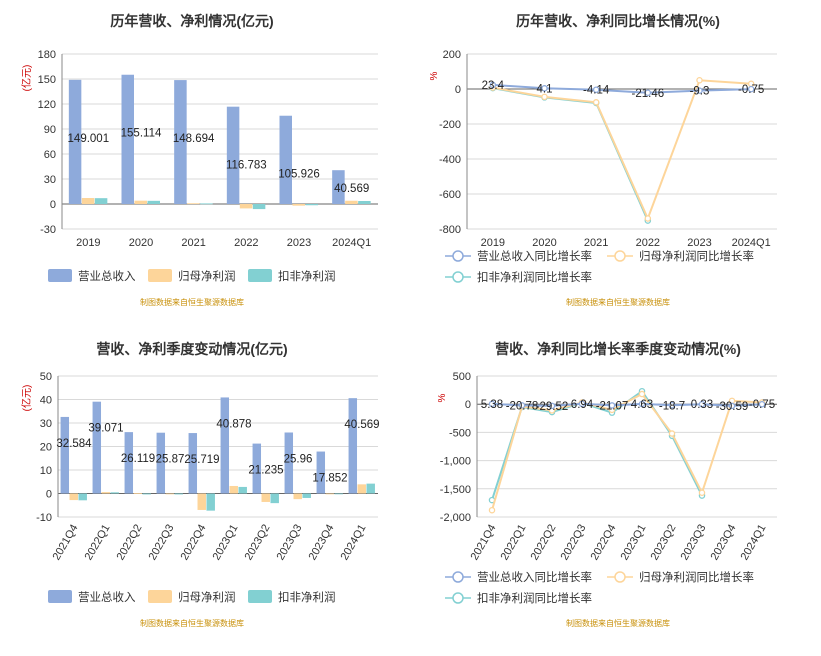 The height and width of the screenshot is (656, 821). What do you see at coordinates (696, 577) in the screenshot?
I see `legend-label: 归母净利润同比增长率` at bounding box center [696, 577].